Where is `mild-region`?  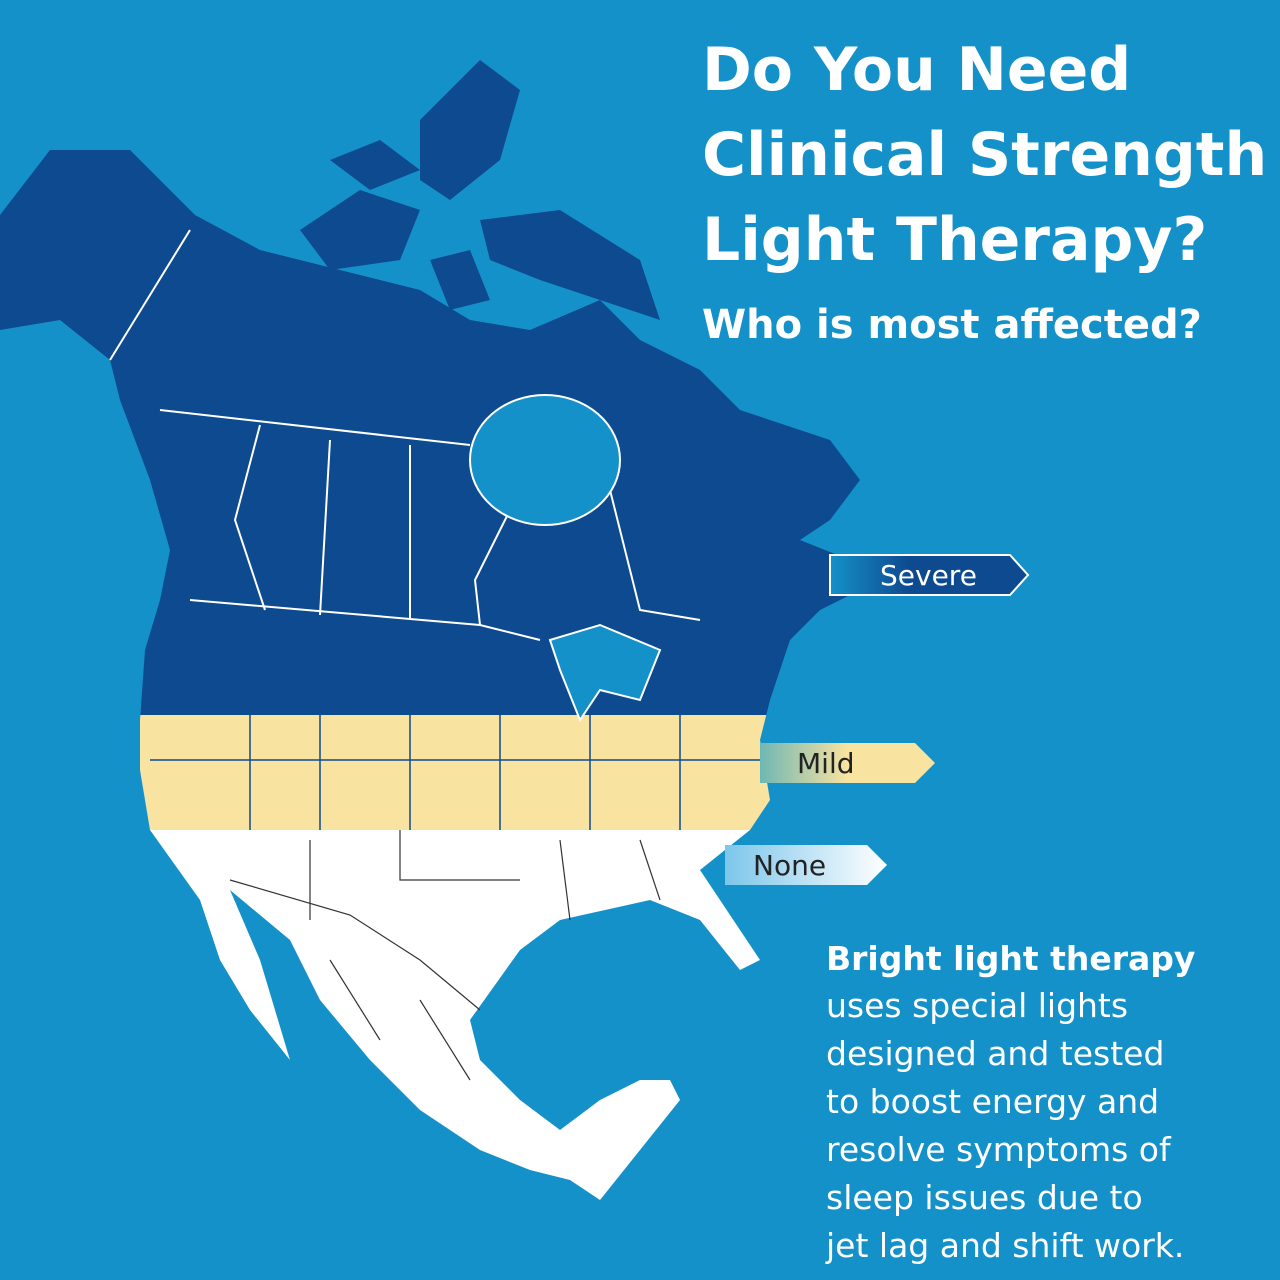 mild-region is located at coordinates (430, 772).